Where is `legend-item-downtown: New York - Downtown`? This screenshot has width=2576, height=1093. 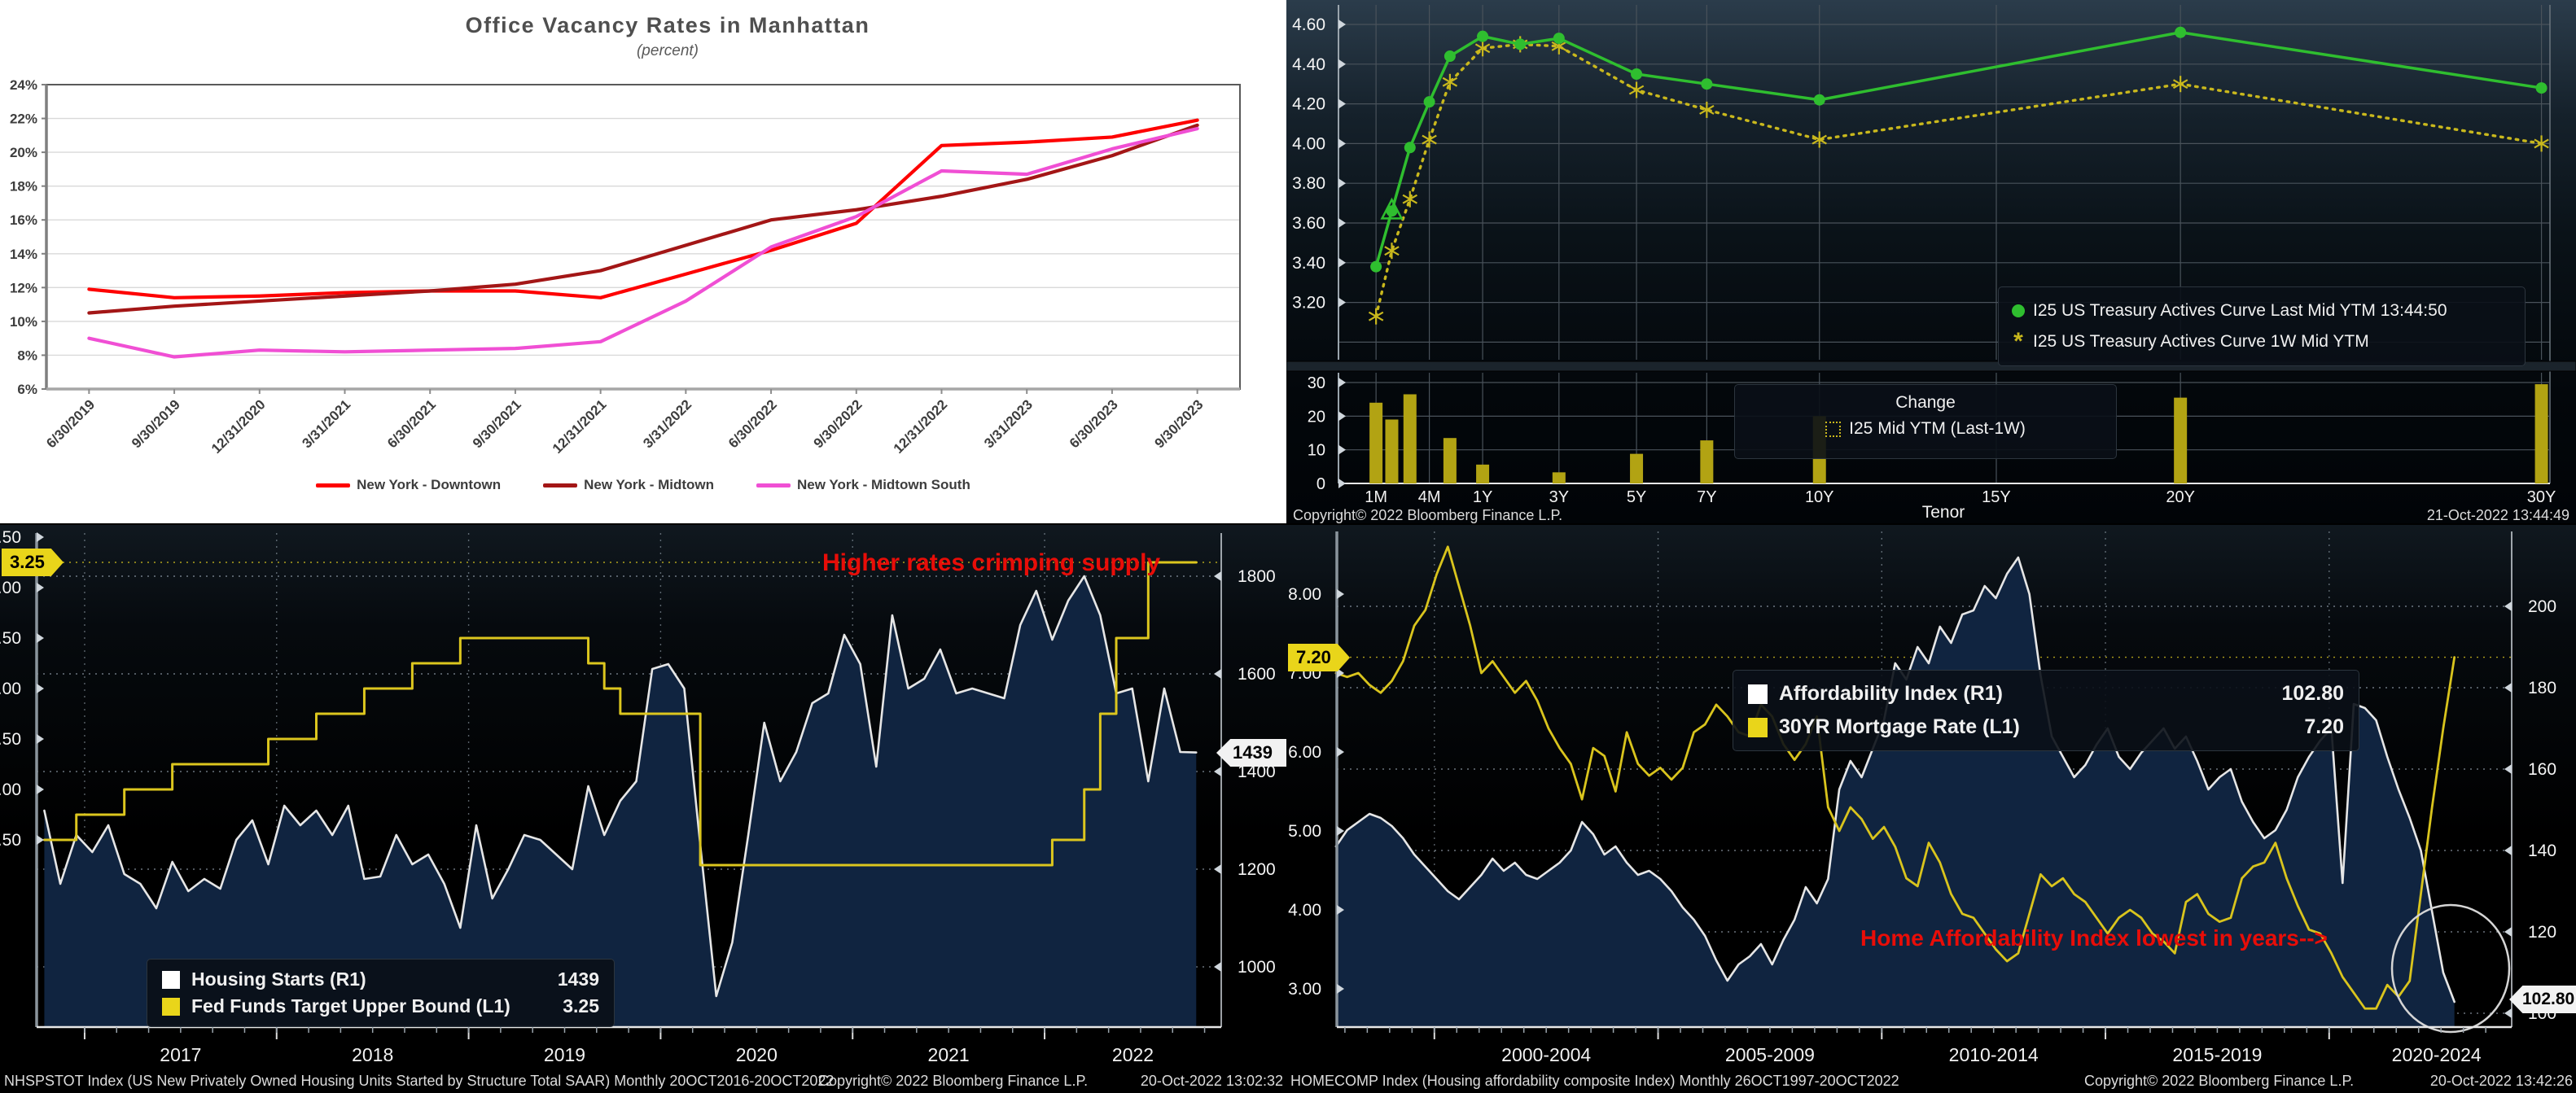 legend-item-downtown: New York - Downtown is located at coordinates (408, 485).